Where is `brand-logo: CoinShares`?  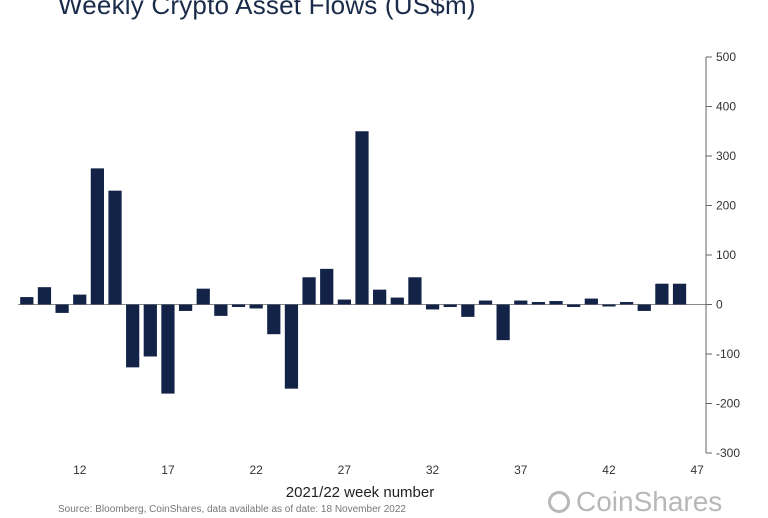 brand-logo: CoinShares is located at coordinates (635, 502).